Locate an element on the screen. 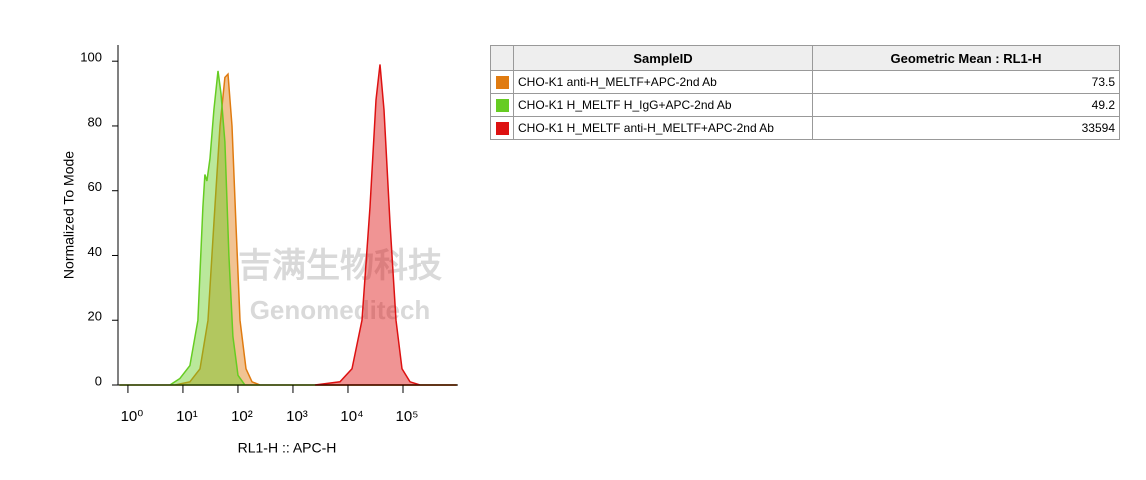 This screenshot has width=1146, height=480. x-tick-label: 10³ is located at coordinates (297, 416).